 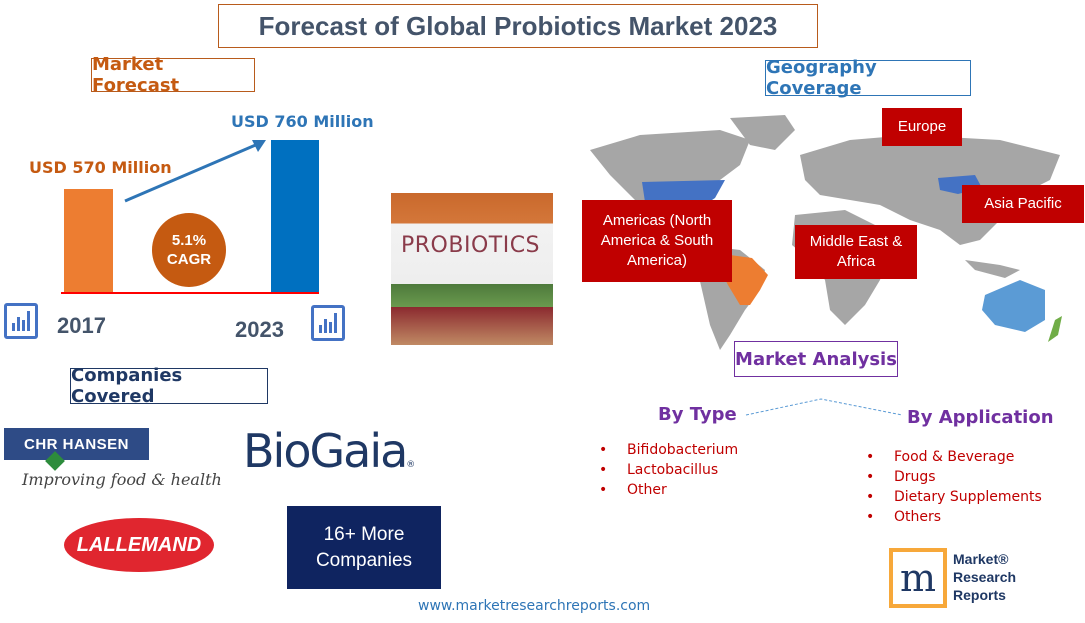 I want to click on list-item: Dietary Supplements, so click(x=954, y=497).